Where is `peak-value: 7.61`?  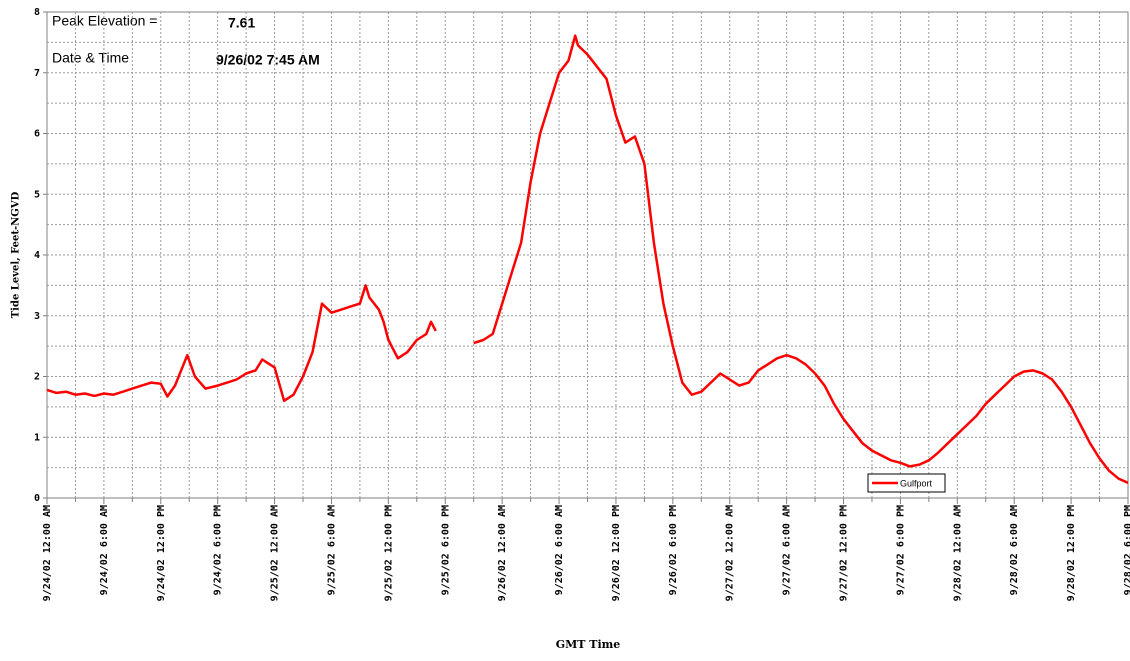 peak-value: 7.61 is located at coordinates (241, 23).